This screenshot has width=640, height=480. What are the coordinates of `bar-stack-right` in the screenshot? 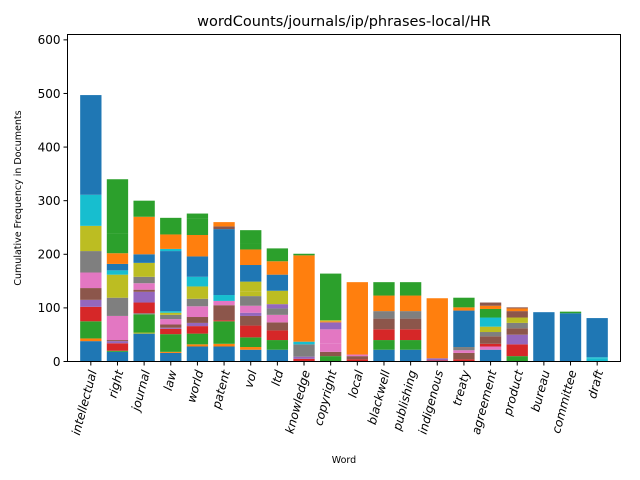 It's located at (117, 270).